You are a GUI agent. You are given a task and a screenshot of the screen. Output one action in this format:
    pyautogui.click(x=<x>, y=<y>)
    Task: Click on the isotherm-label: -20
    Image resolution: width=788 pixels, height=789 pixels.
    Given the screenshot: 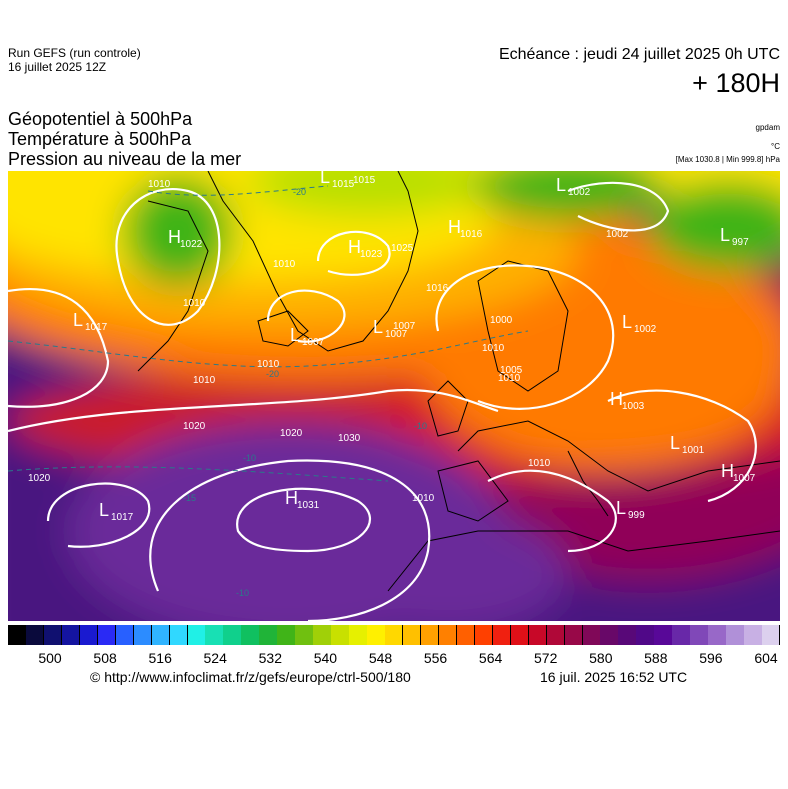 What is the action you would take?
    pyautogui.click(x=272, y=374)
    